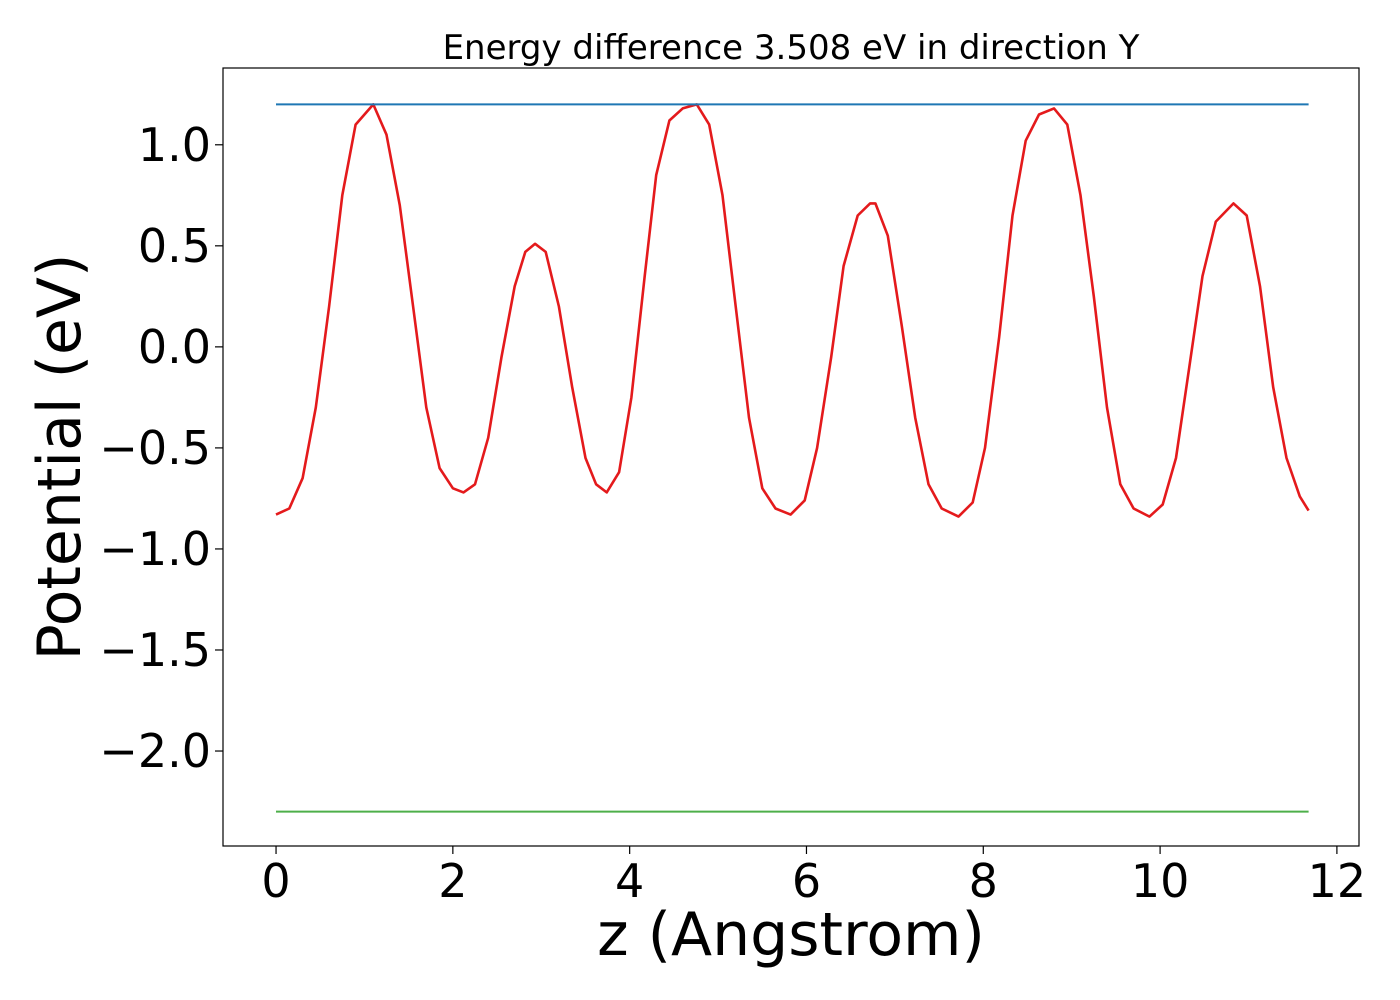 This screenshot has height=1000, width=1400. Describe the element at coordinates (60, 457) in the screenshot. I see `y-axis-title: Potential (eV)` at that location.